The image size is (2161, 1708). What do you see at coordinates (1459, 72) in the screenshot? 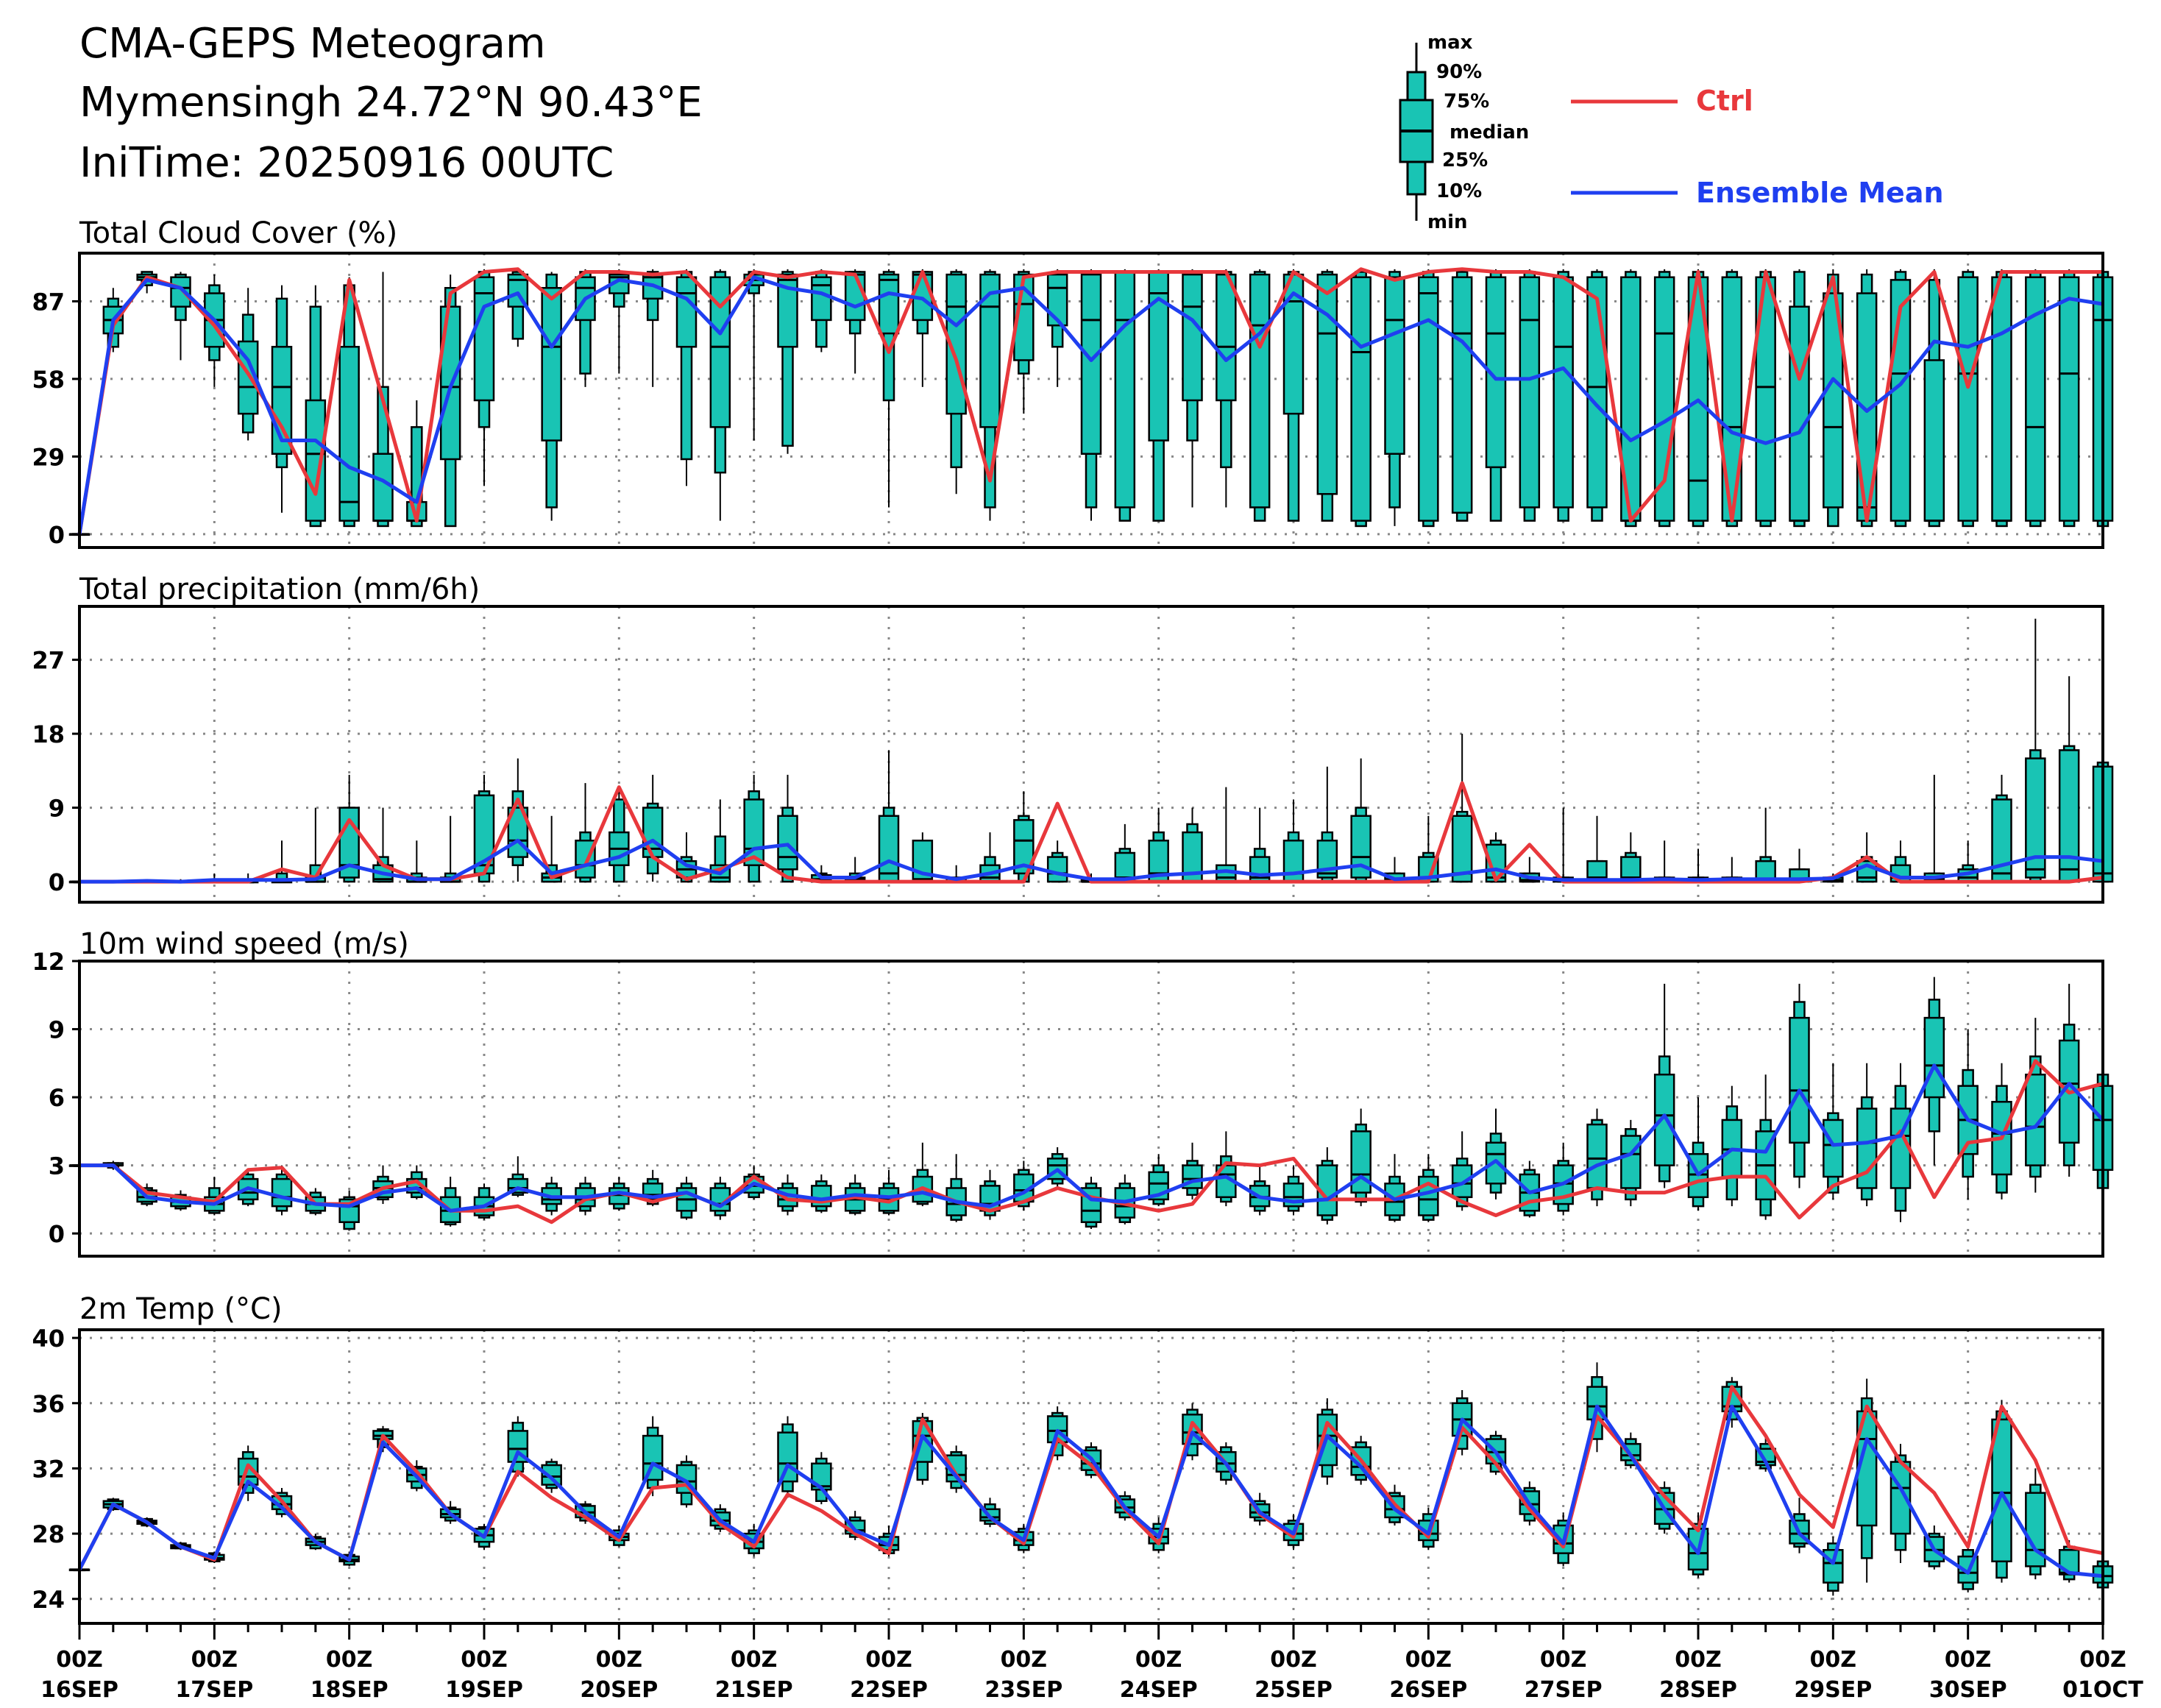
I see `legend-label-p90: 90%` at bounding box center [1459, 72].